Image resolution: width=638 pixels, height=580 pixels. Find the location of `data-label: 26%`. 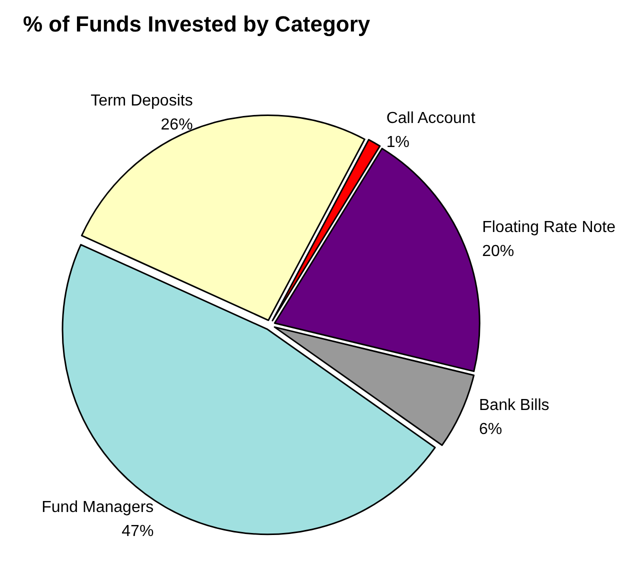

data-label: 26% is located at coordinates (176, 125).